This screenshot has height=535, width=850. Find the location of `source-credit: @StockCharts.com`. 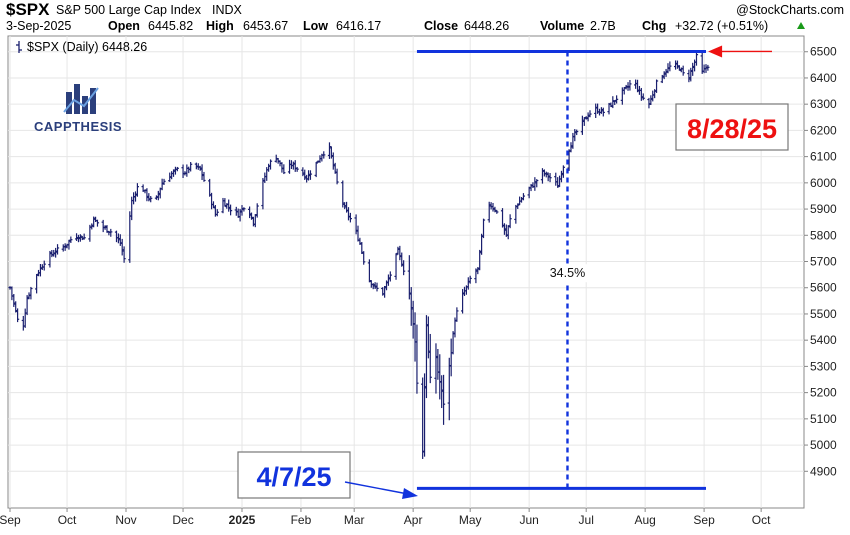

source-credit: @StockCharts.com is located at coordinates (790, 10).